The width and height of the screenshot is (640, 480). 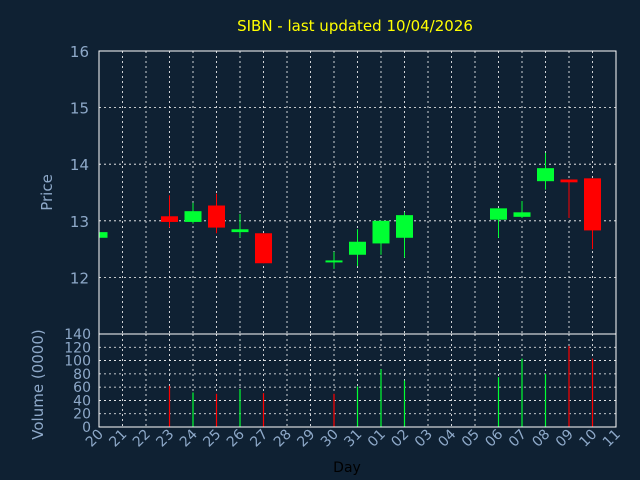 I want to click on x-tick-label: 04, so click(x=447, y=438).